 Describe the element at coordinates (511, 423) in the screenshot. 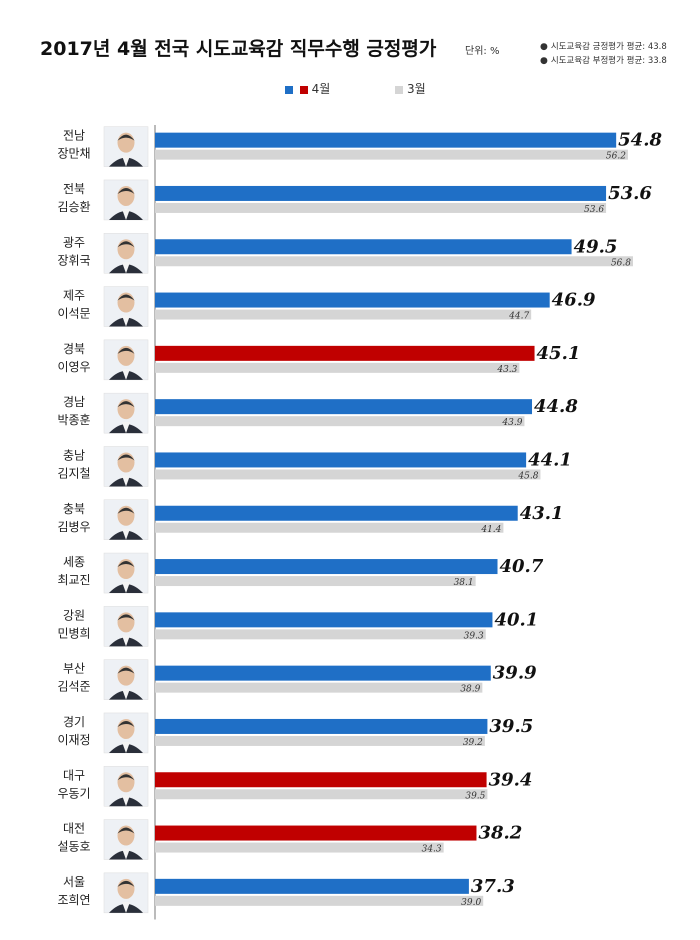

I see `march-value-label: 43.9` at that location.